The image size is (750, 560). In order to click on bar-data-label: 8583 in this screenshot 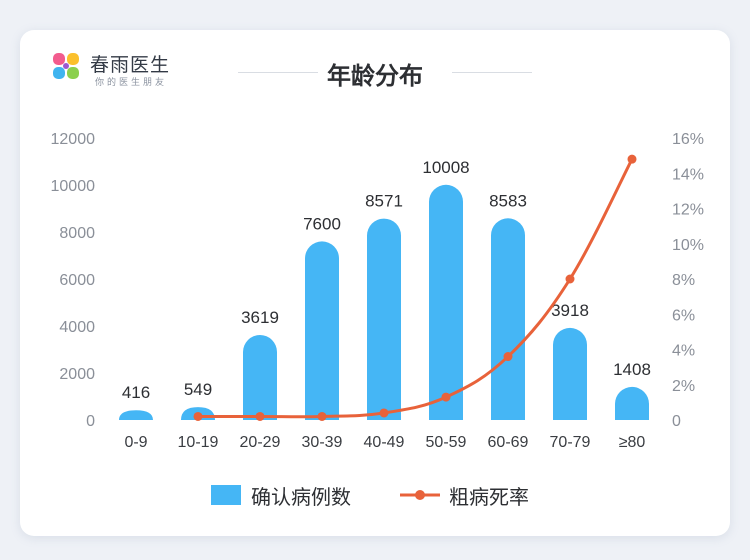, I will do `click(508, 200)`.